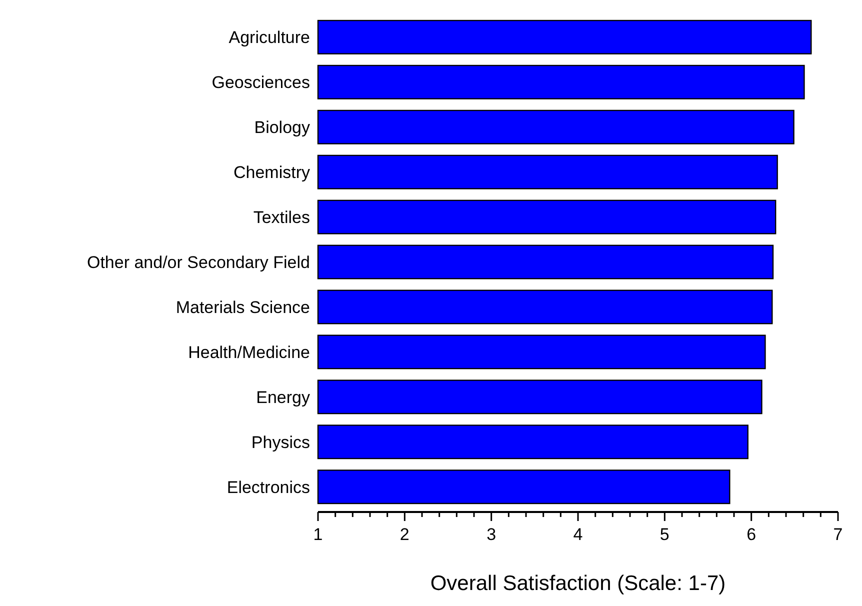 The height and width of the screenshot is (606, 862). What do you see at coordinates (491, 534) in the screenshot?
I see `x-tick-label: 3` at bounding box center [491, 534].